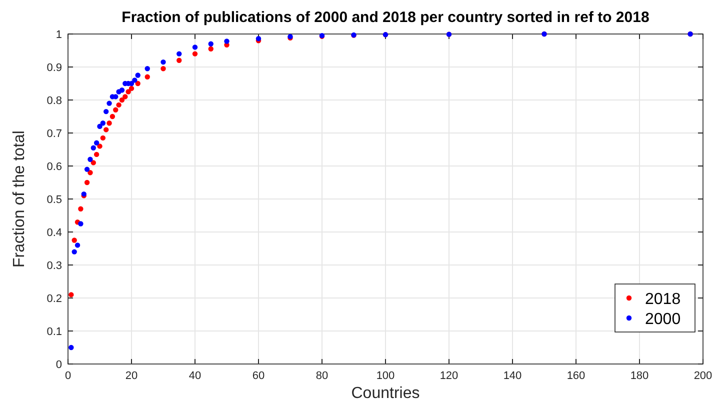 The width and height of the screenshot is (715, 404). Describe the element at coordinates (59, 35) in the screenshot. I see `y-tick-label: 1` at that location.